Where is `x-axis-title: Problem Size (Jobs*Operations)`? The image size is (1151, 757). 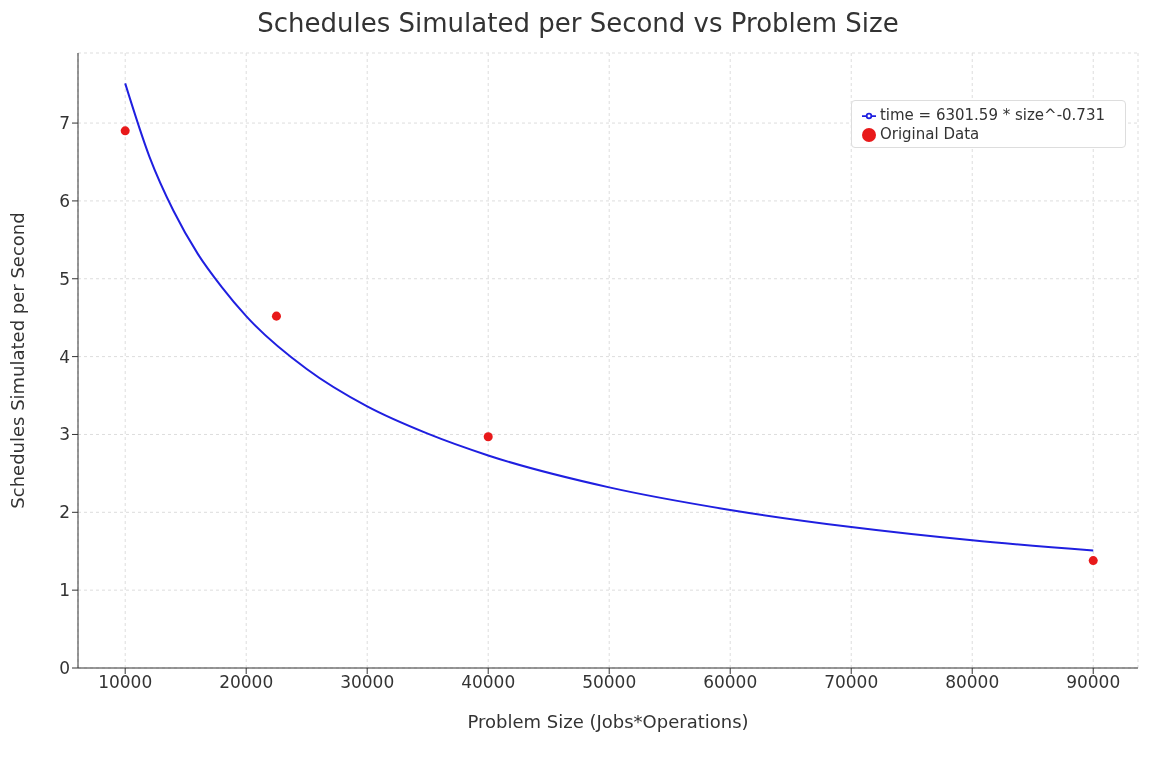 x-axis-title: Problem Size (Jobs*Operations) is located at coordinates (608, 721).